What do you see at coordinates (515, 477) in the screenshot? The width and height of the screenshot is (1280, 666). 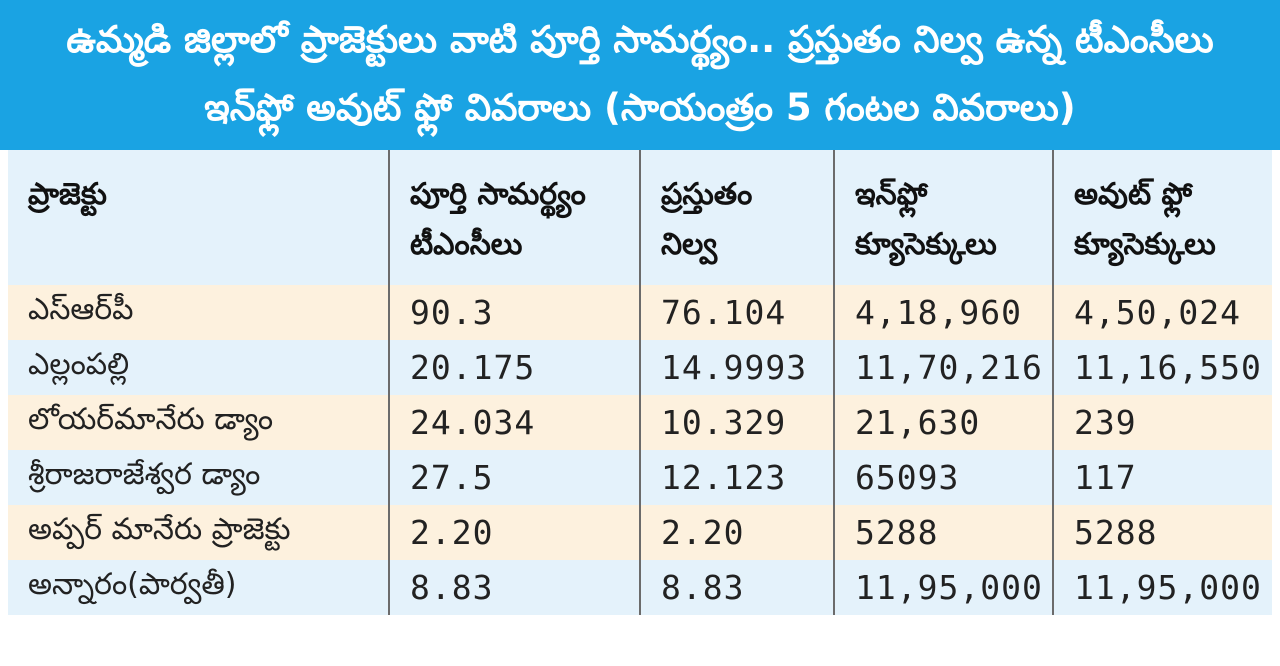 I see `cell-capacity: 27.5` at bounding box center [515, 477].